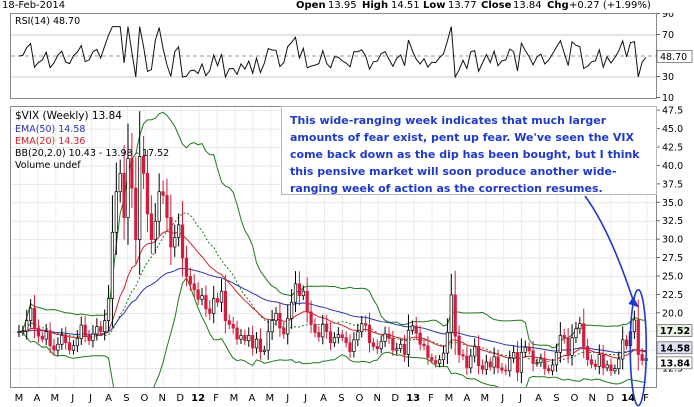 Image resolution: width=694 pixels, height=407 pixels. What do you see at coordinates (48, 21) in the screenshot?
I see `rsi-legend: RSI(14) 48.70` at bounding box center [48, 21].